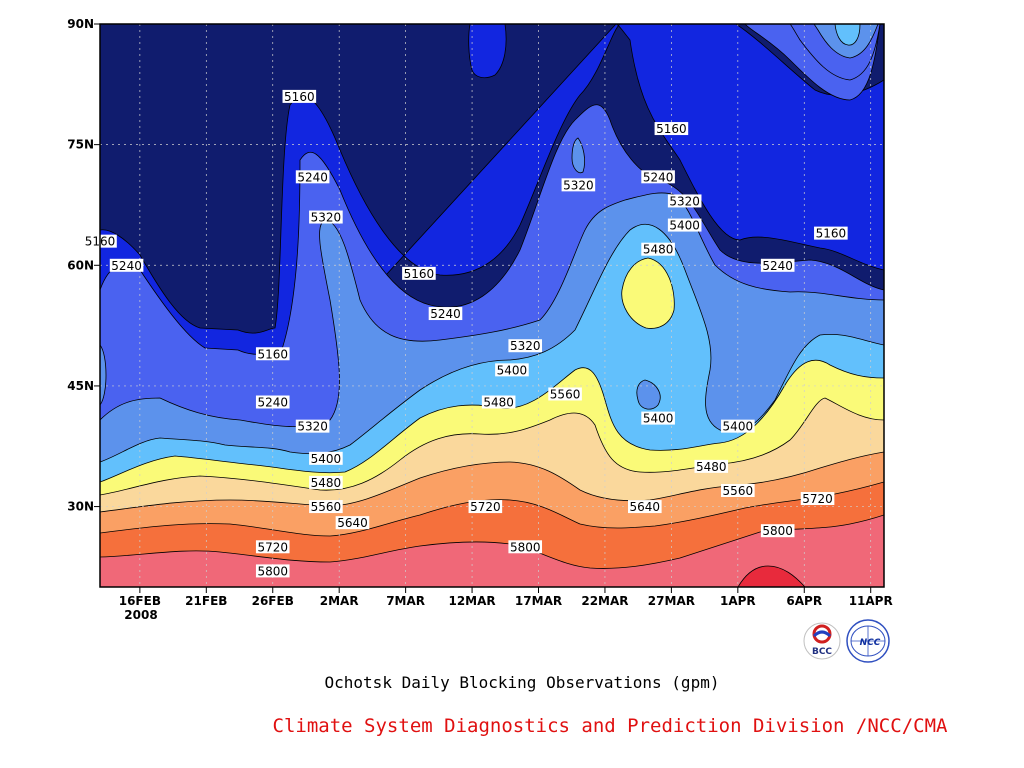  What do you see at coordinates (738, 601) in the screenshot?
I see `x-tick-label-9: 1APR` at bounding box center [738, 601].